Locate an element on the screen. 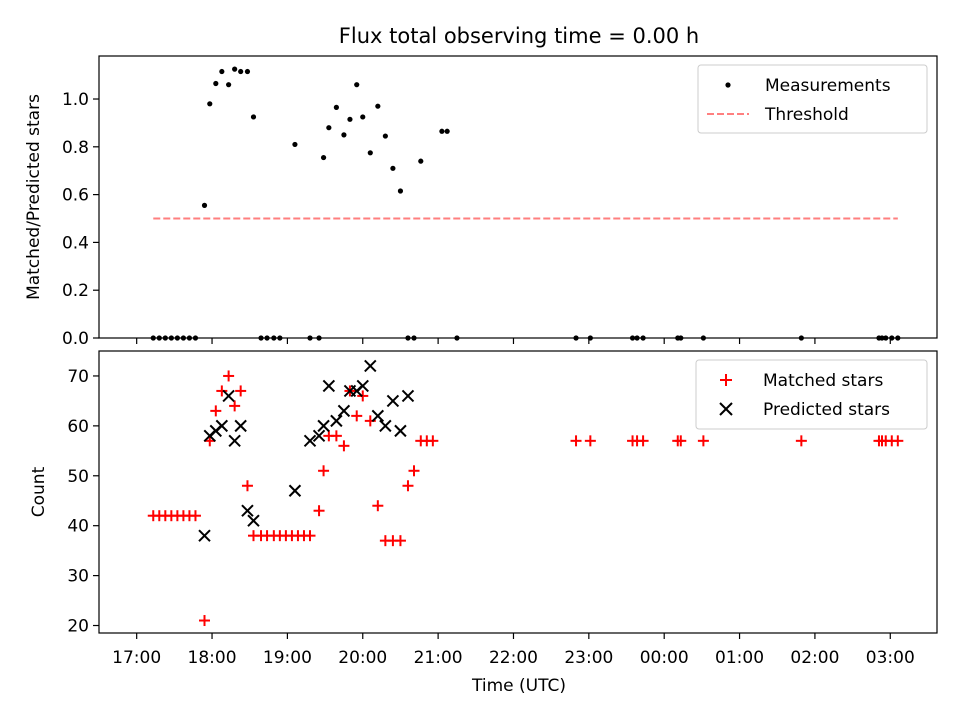 This screenshot has width=960, height=720. ratio-y-tick-label: 0.2 is located at coordinates (75, 291).